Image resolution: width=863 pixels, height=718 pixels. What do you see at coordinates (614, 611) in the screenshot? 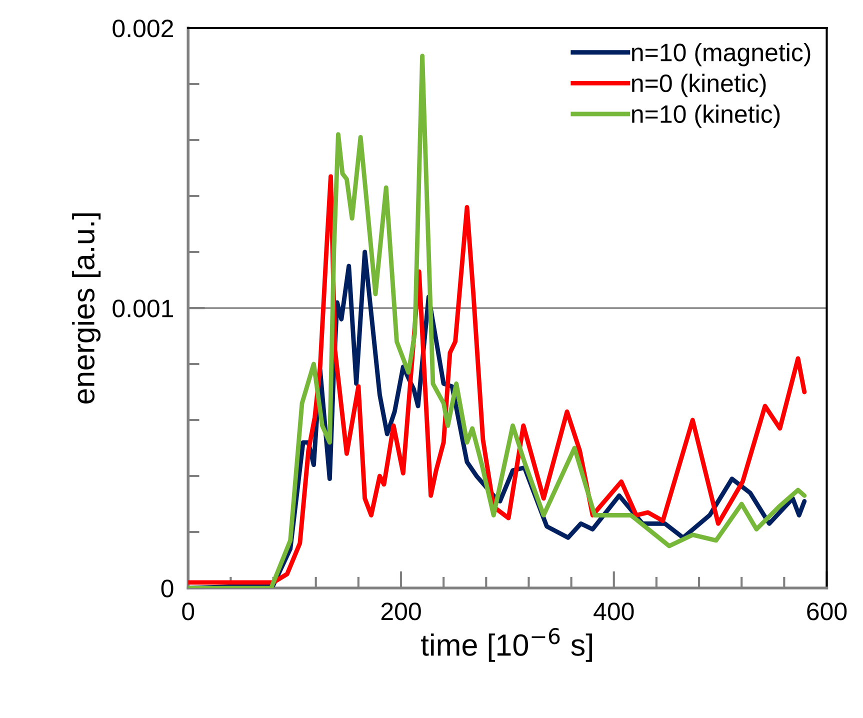
I see `x-tick-label: 400` at bounding box center [614, 611].